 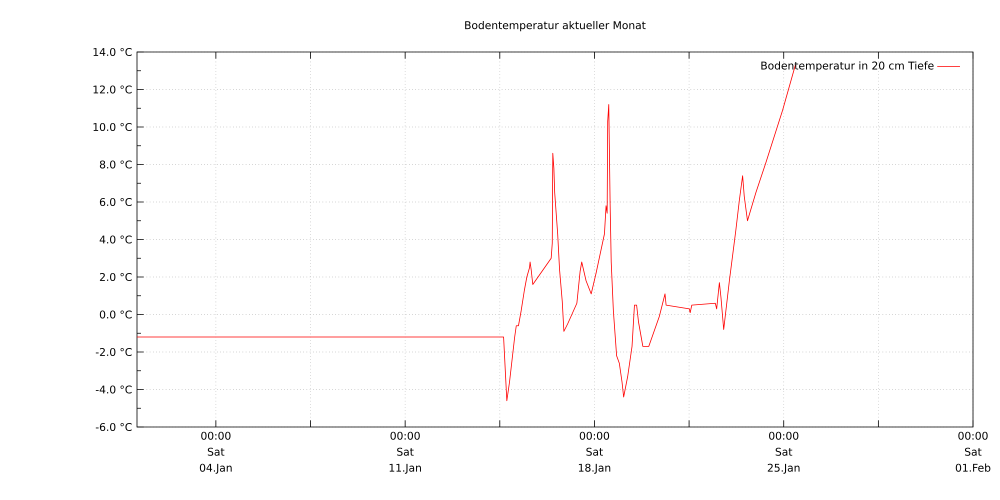 I want to click on y-tick-label: 2.0 °C, so click(x=116, y=277).